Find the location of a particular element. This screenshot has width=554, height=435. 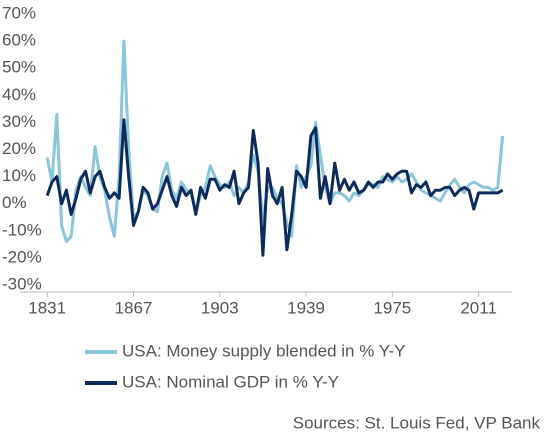

y-tick-label: 0% is located at coordinates (14, 202).